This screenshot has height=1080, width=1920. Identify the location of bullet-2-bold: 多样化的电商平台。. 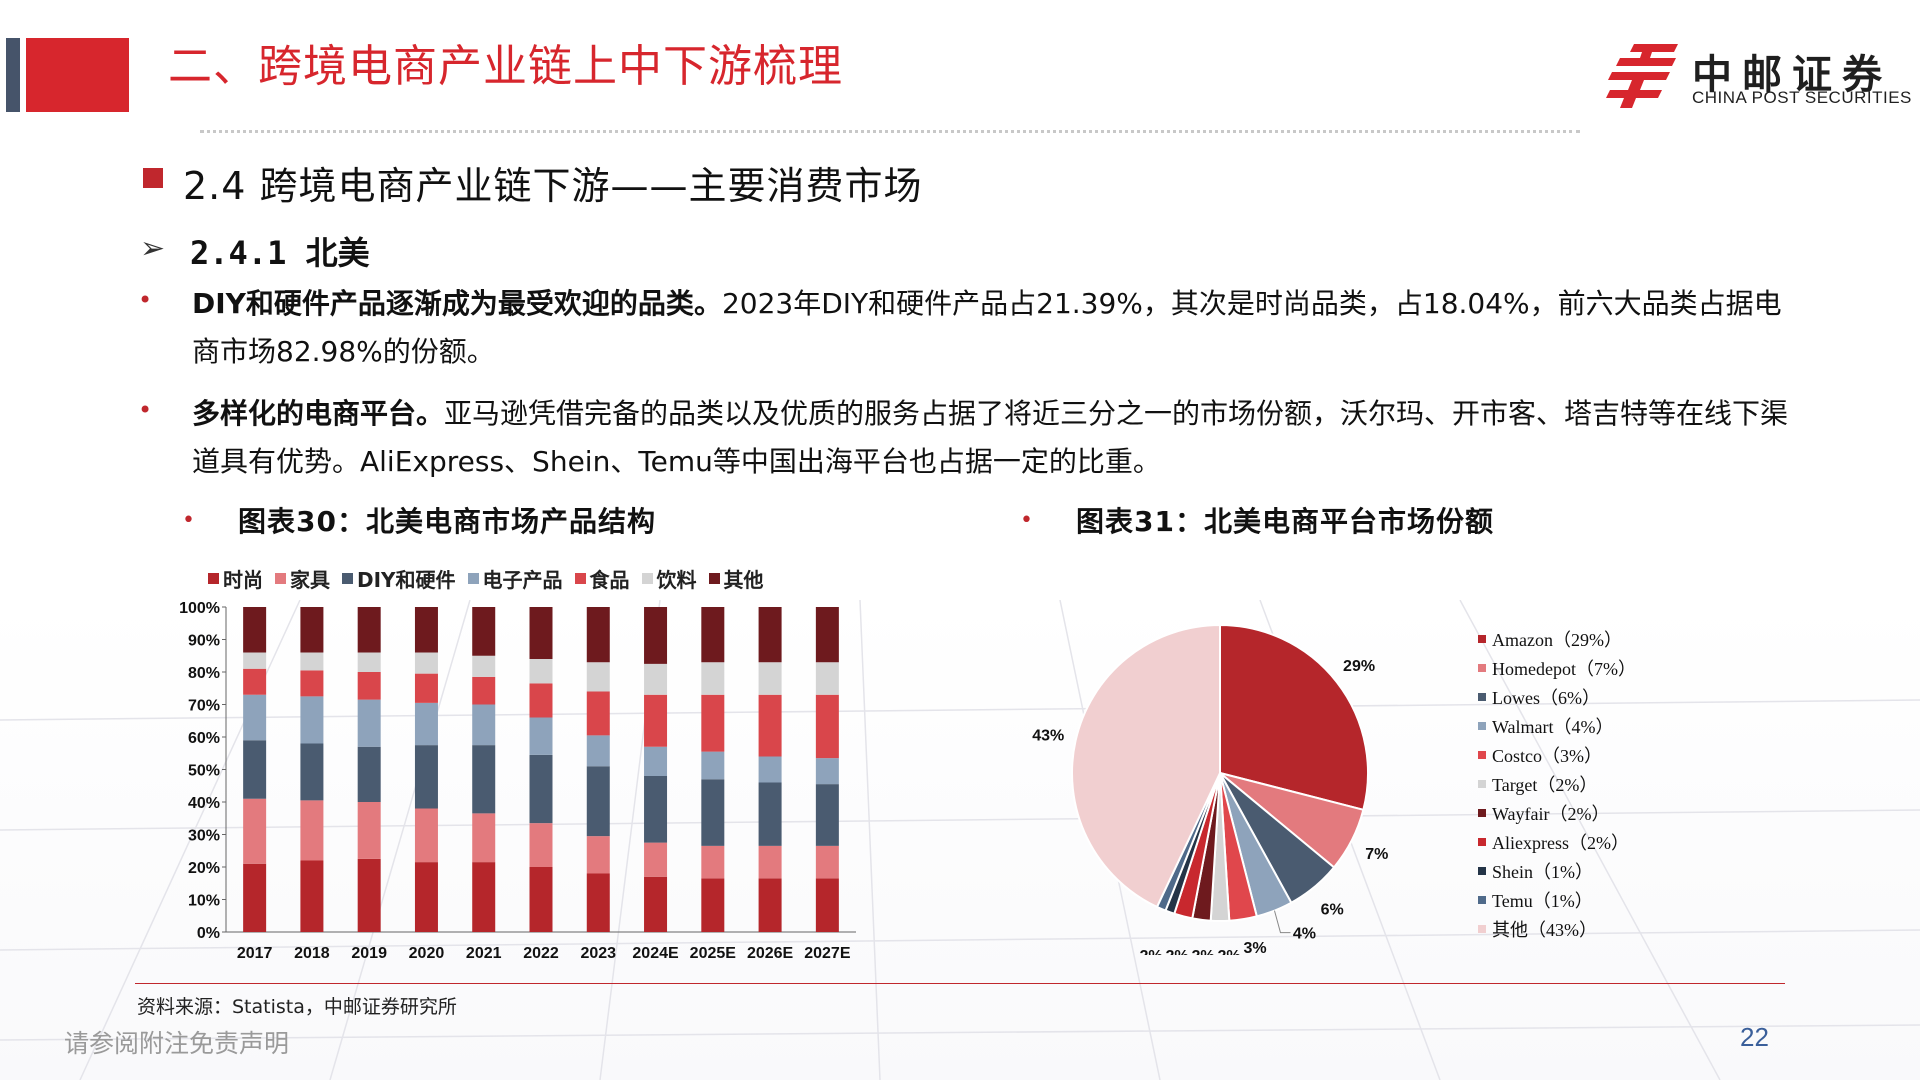
(318, 413).